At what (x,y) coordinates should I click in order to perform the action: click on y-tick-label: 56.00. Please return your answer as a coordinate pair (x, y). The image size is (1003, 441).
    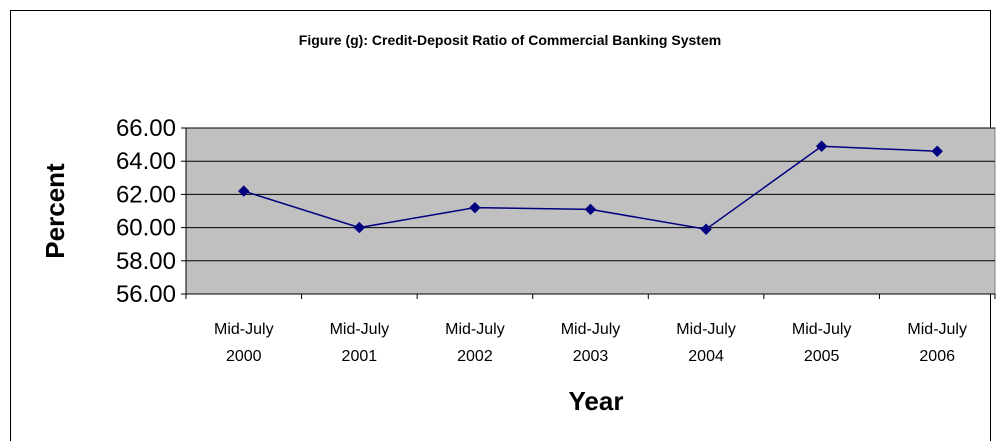
    Looking at the image, I should click on (146, 294).